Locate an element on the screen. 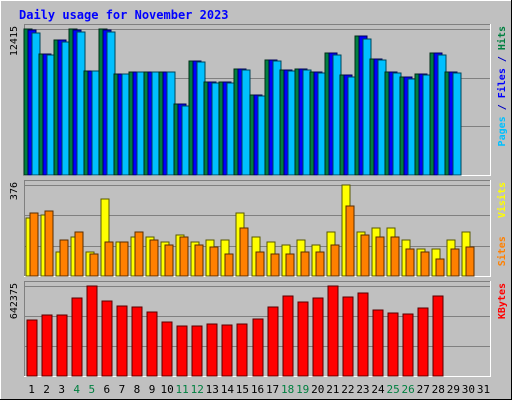 The image size is (512, 405). x-tick-label-day-19: 19 is located at coordinates (302, 389).